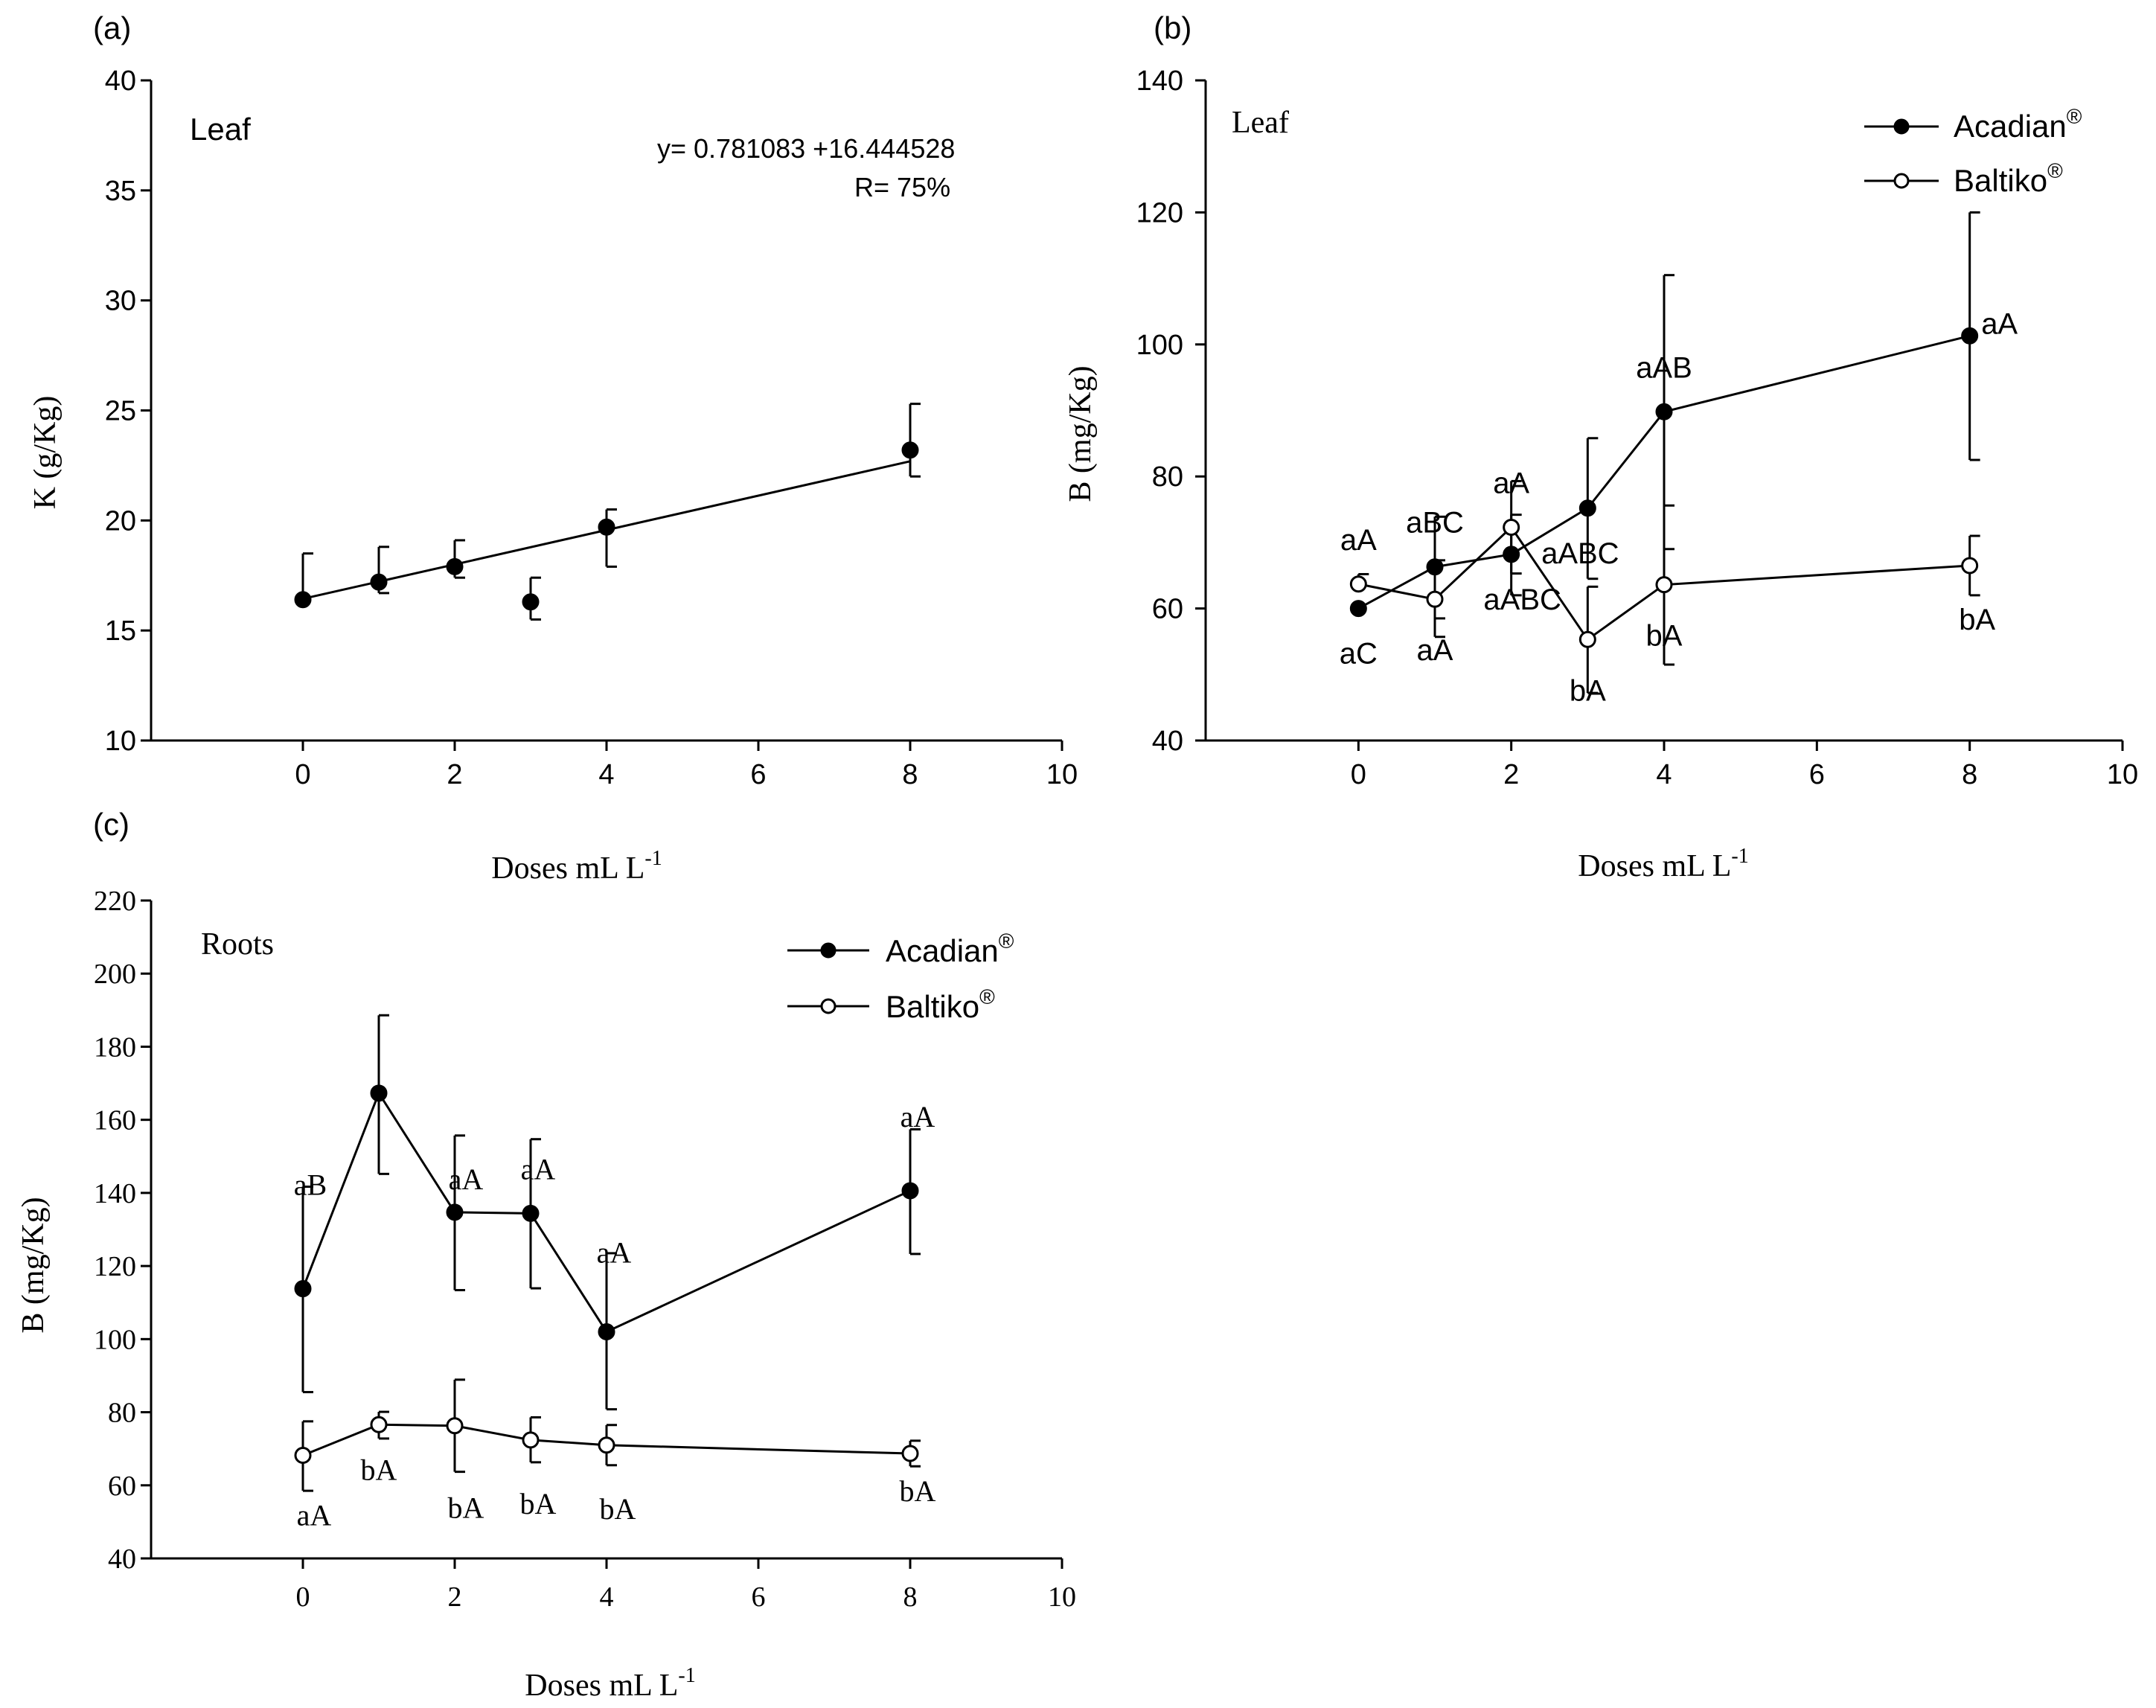 The image size is (2156, 1708). I want to click on panel-a-y-axis-label: K (g/Kg), so click(45, 453).